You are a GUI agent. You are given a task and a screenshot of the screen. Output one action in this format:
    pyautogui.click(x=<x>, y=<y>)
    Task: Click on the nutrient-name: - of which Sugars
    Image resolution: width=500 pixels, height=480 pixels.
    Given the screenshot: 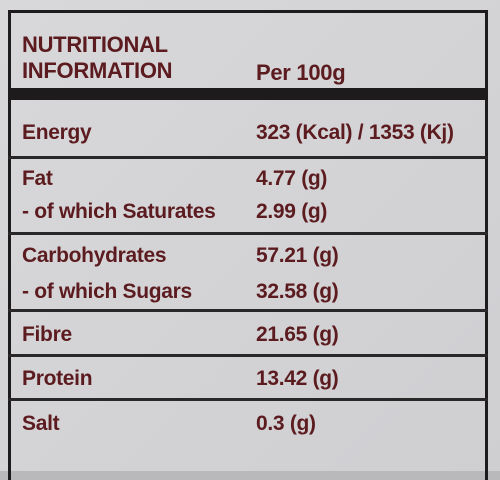 What is the action you would take?
    pyautogui.click(x=107, y=291)
    